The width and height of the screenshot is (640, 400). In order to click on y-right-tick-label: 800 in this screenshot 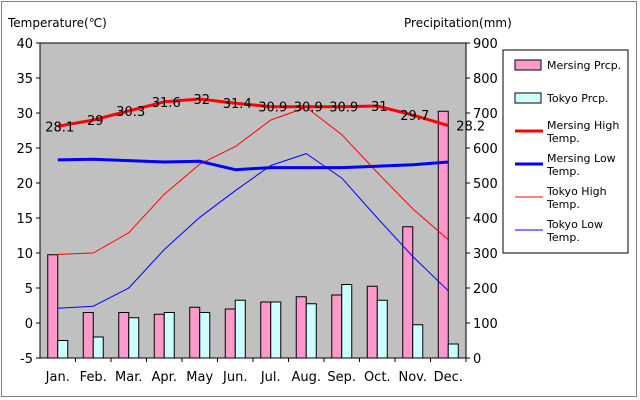, I will do `click(485, 79)`.